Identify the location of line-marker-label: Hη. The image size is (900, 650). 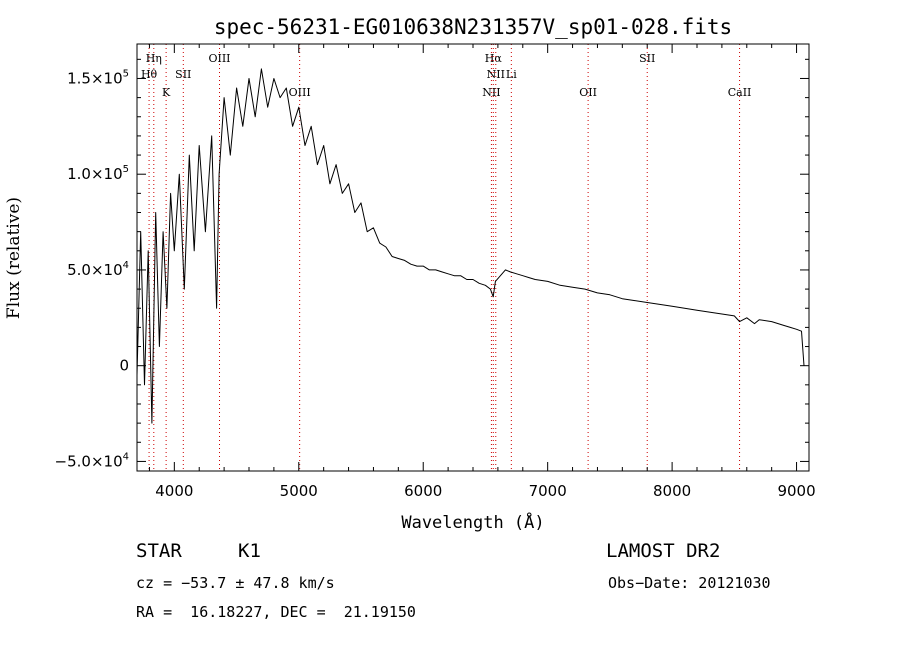
(154, 58).